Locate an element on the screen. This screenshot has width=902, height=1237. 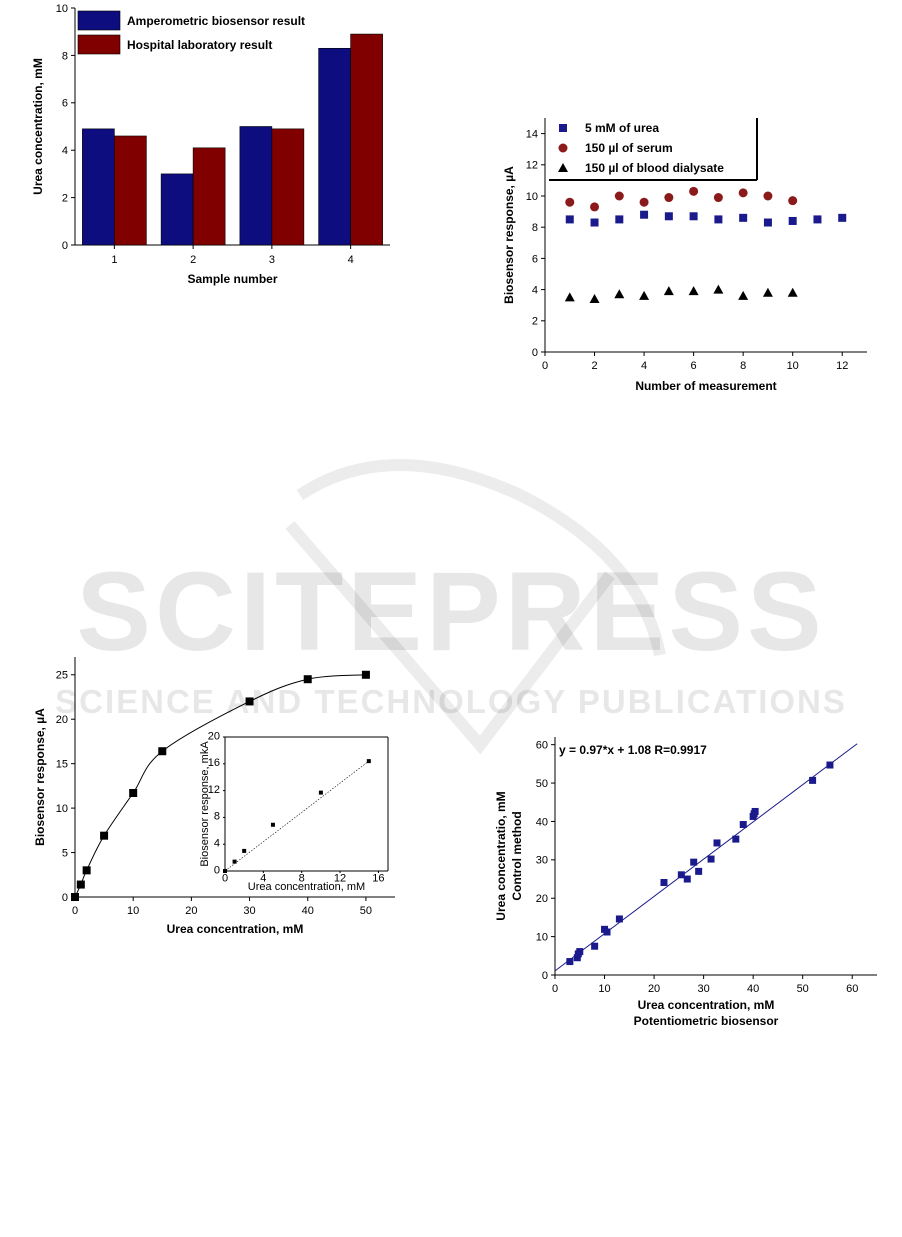
cal-x-tick-label: 0 is located at coordinates (75, 911).